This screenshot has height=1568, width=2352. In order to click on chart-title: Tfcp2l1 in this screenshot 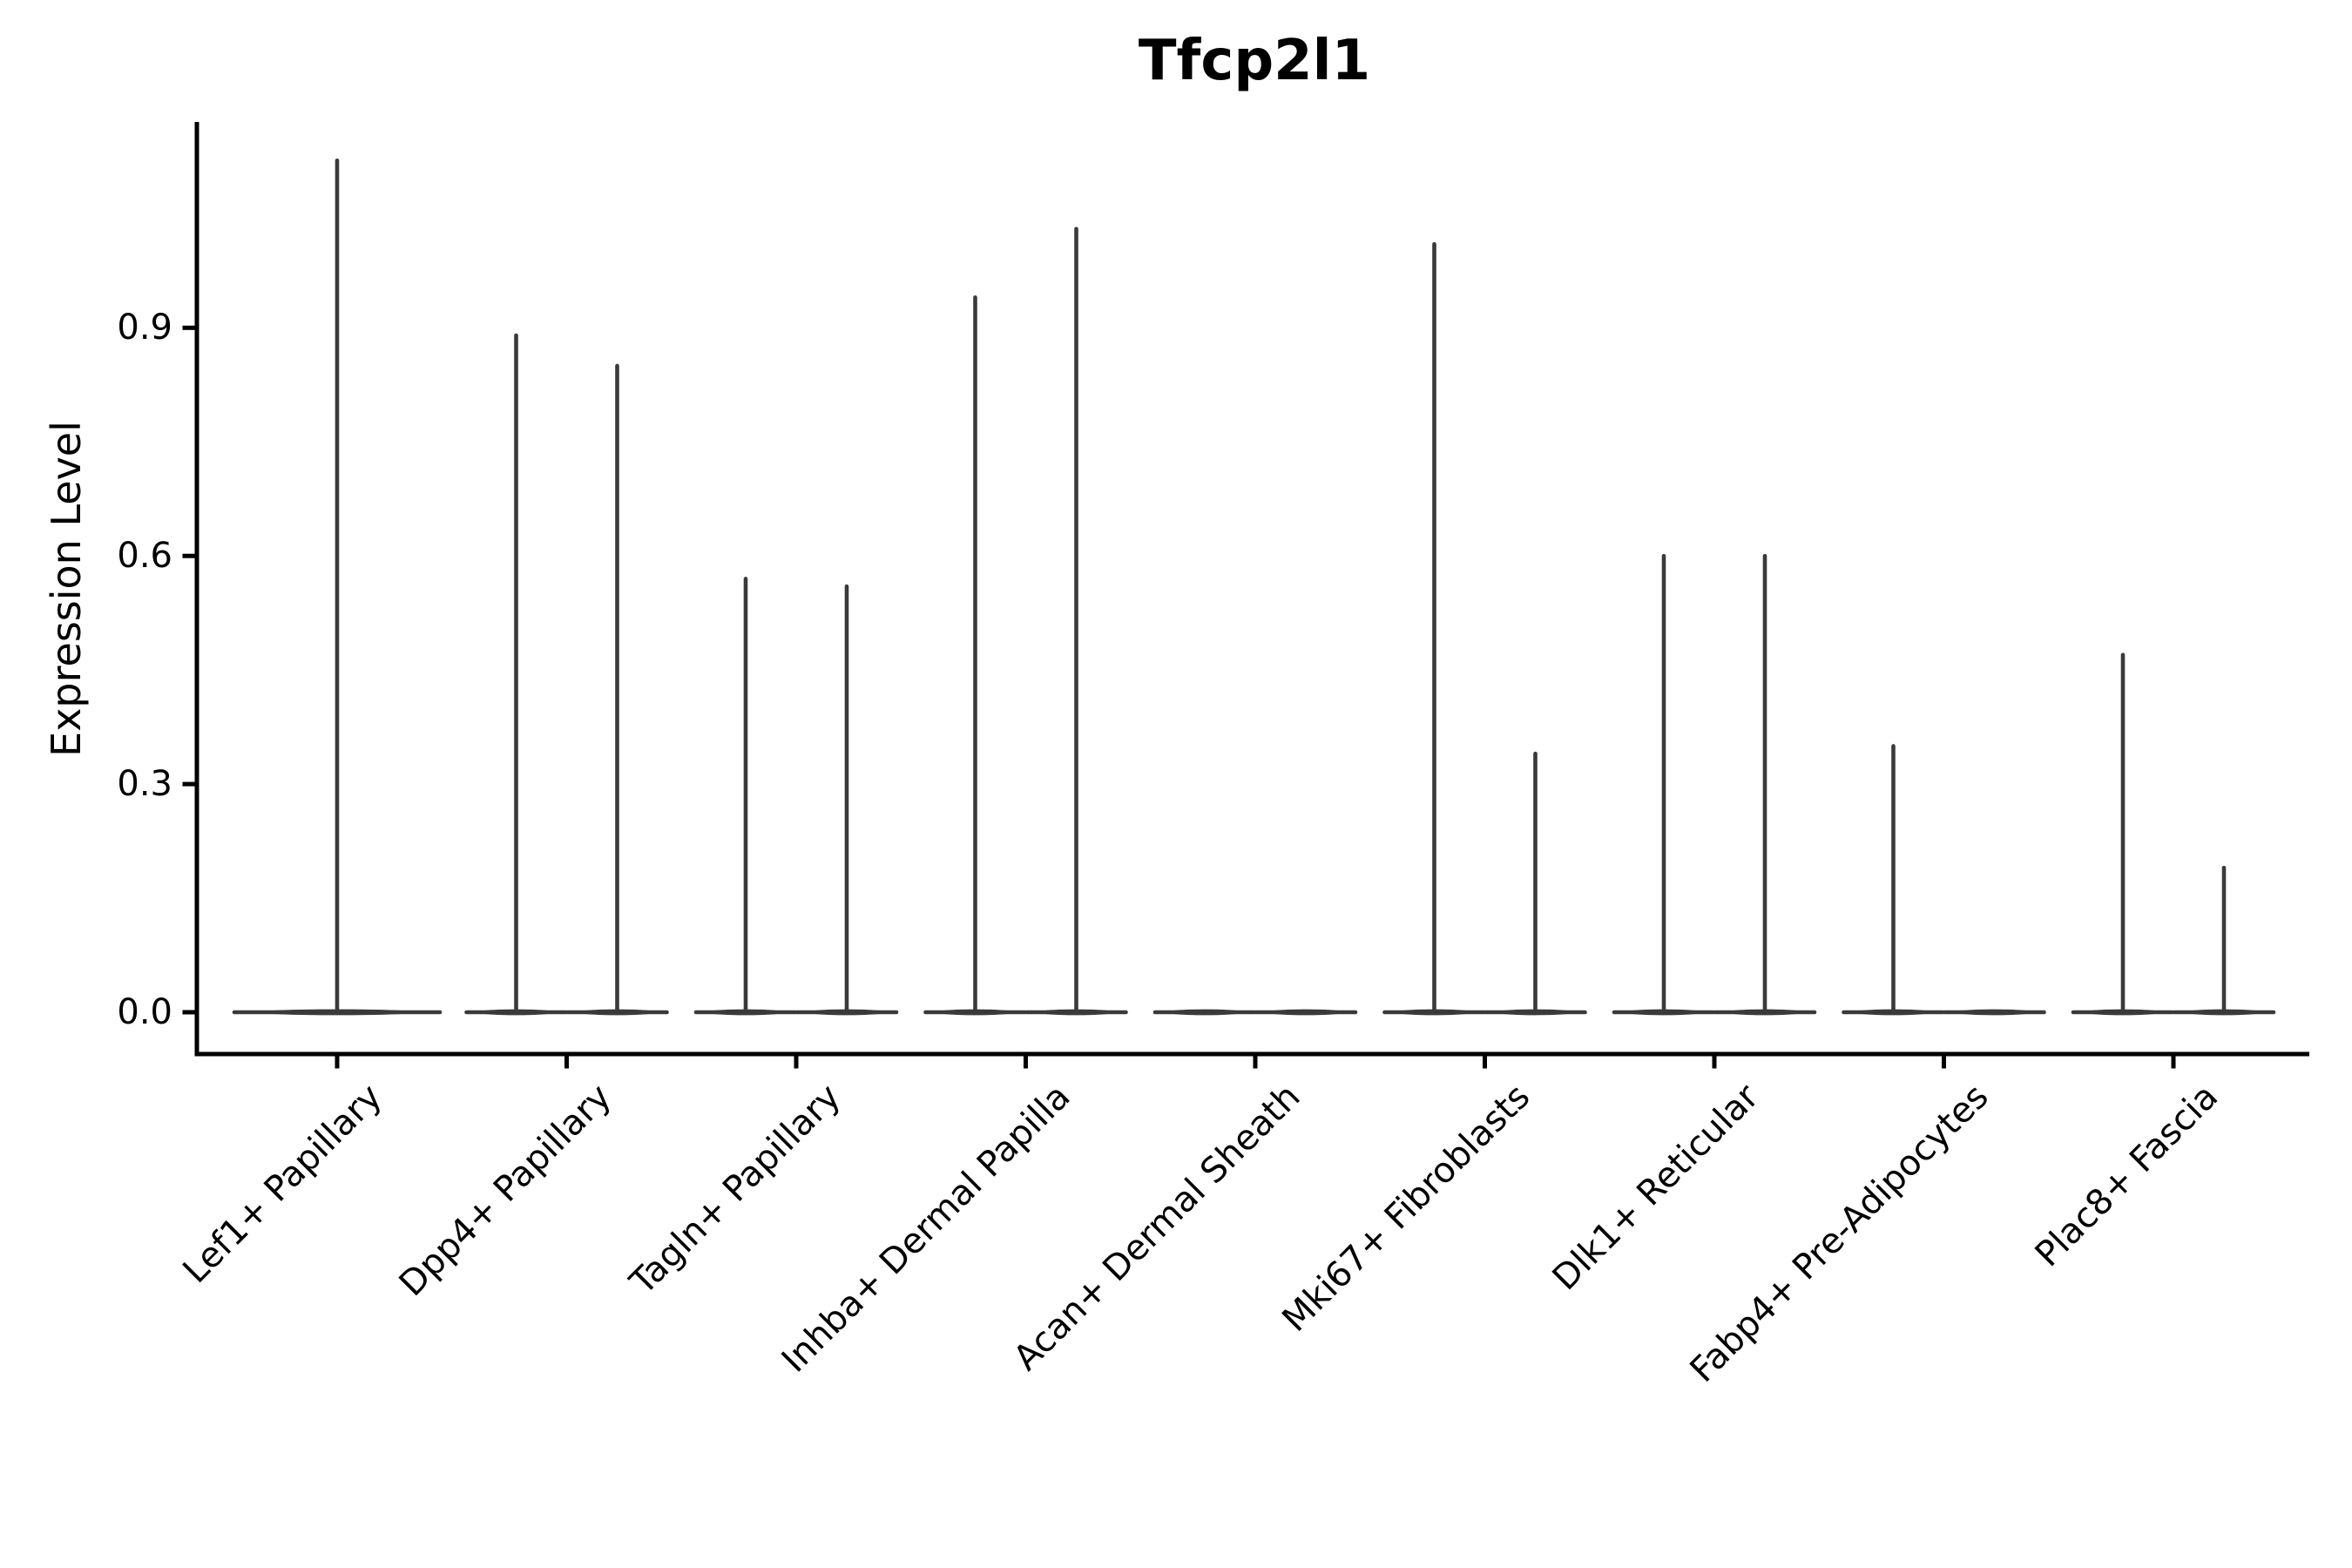, I will do `click(1254, 61)`.